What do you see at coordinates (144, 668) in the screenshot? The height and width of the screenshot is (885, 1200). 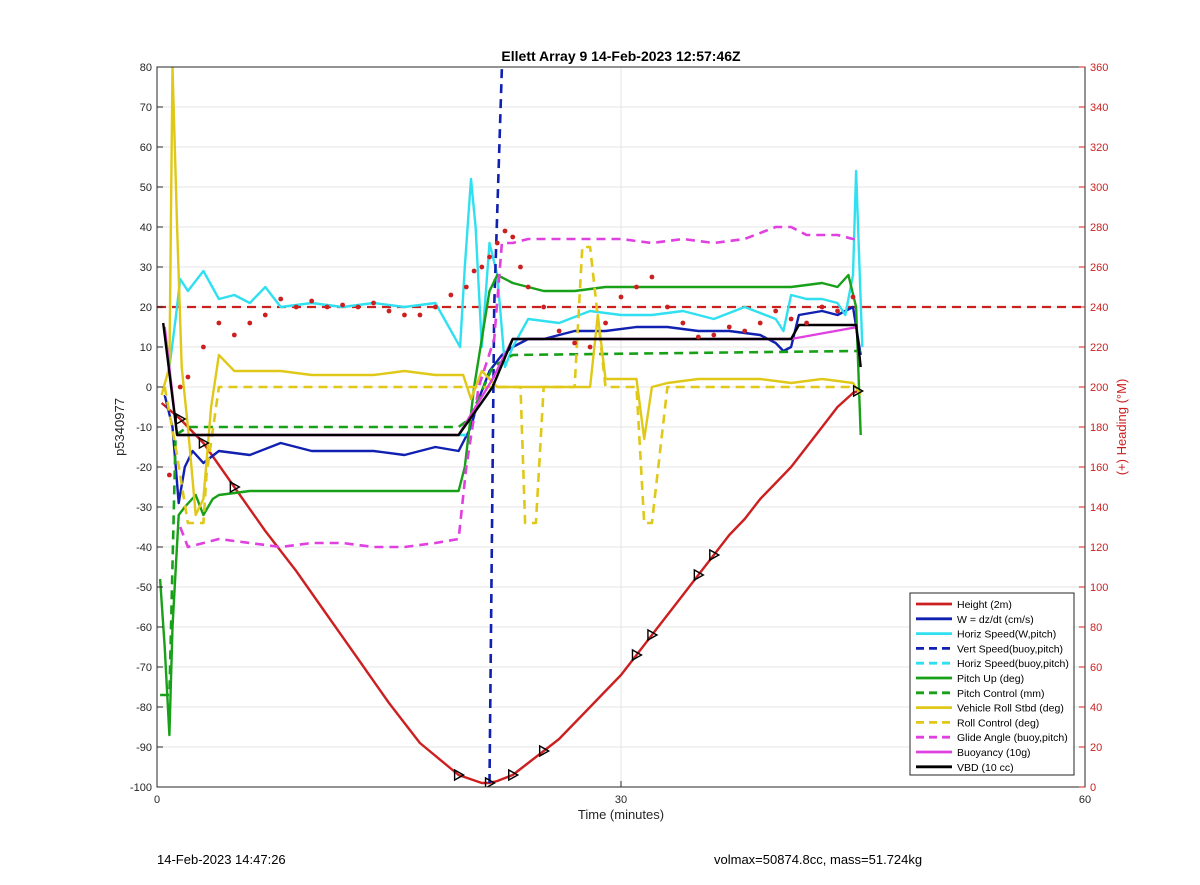 I see `y-tick-label-left: -70` at bounding box center [144, 668].